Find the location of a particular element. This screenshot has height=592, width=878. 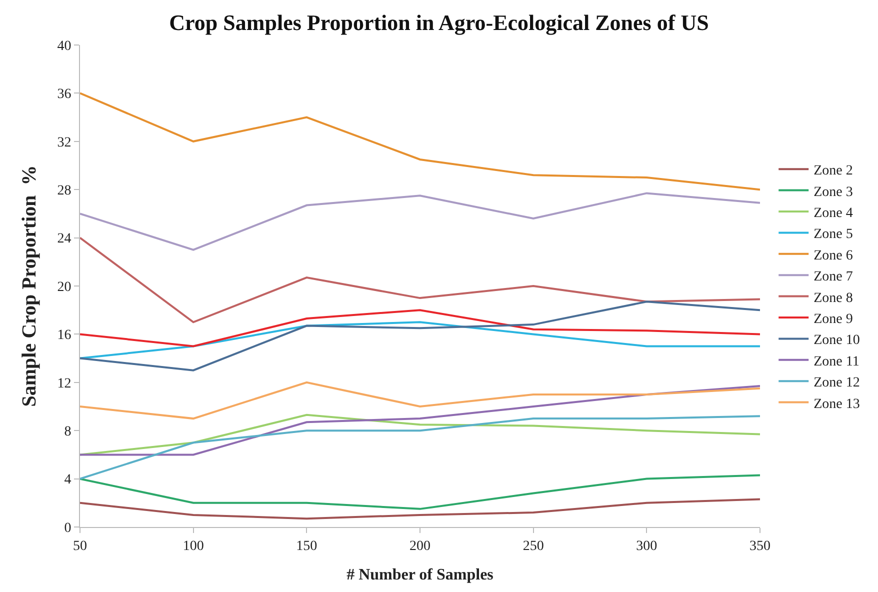

x-tick-label: 200 is located at coordinates (420, 546).